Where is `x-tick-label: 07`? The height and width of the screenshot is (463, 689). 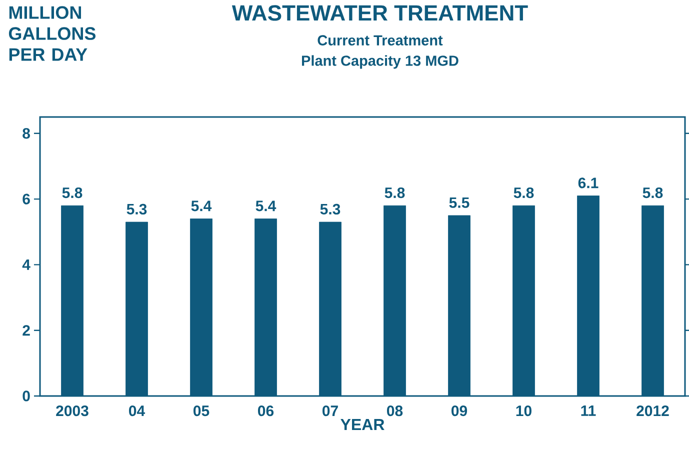
x-tick-label: 07 is located at coordinates (330, 411).